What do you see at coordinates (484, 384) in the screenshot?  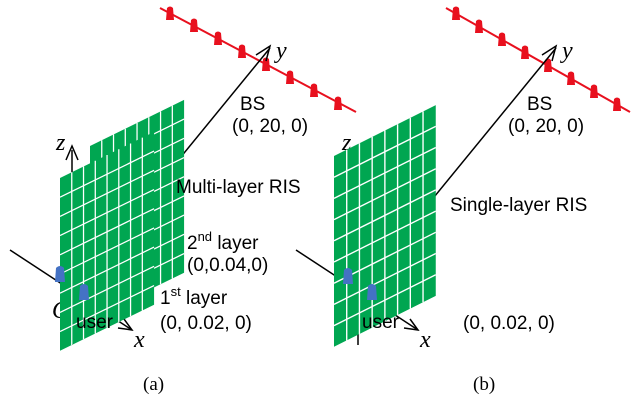 I see `caption-b: (b)` at bounding box center [484, 384].